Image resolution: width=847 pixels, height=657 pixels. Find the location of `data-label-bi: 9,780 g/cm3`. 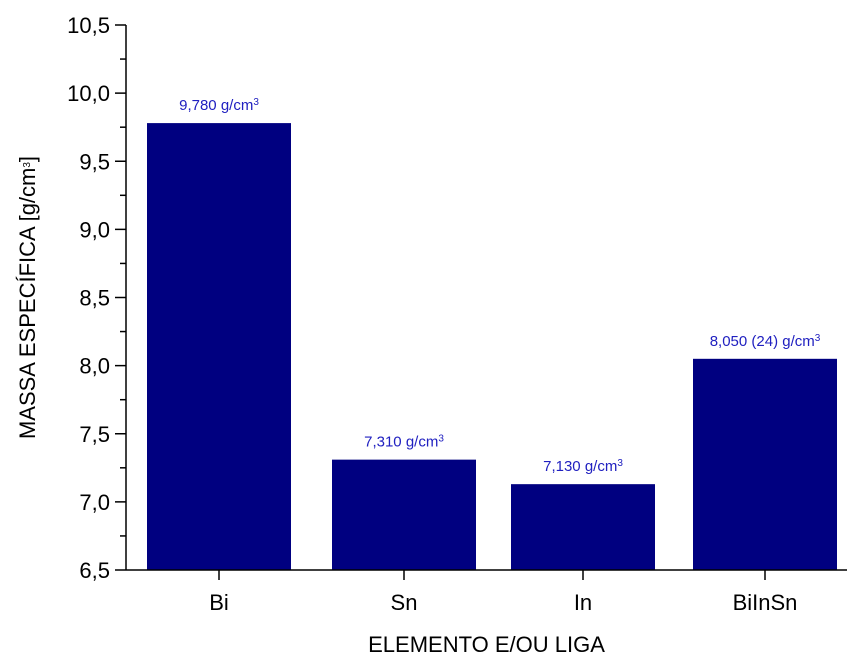

data-label-bi: 9,780 g/cm3 is located at coordinates (219, 106).